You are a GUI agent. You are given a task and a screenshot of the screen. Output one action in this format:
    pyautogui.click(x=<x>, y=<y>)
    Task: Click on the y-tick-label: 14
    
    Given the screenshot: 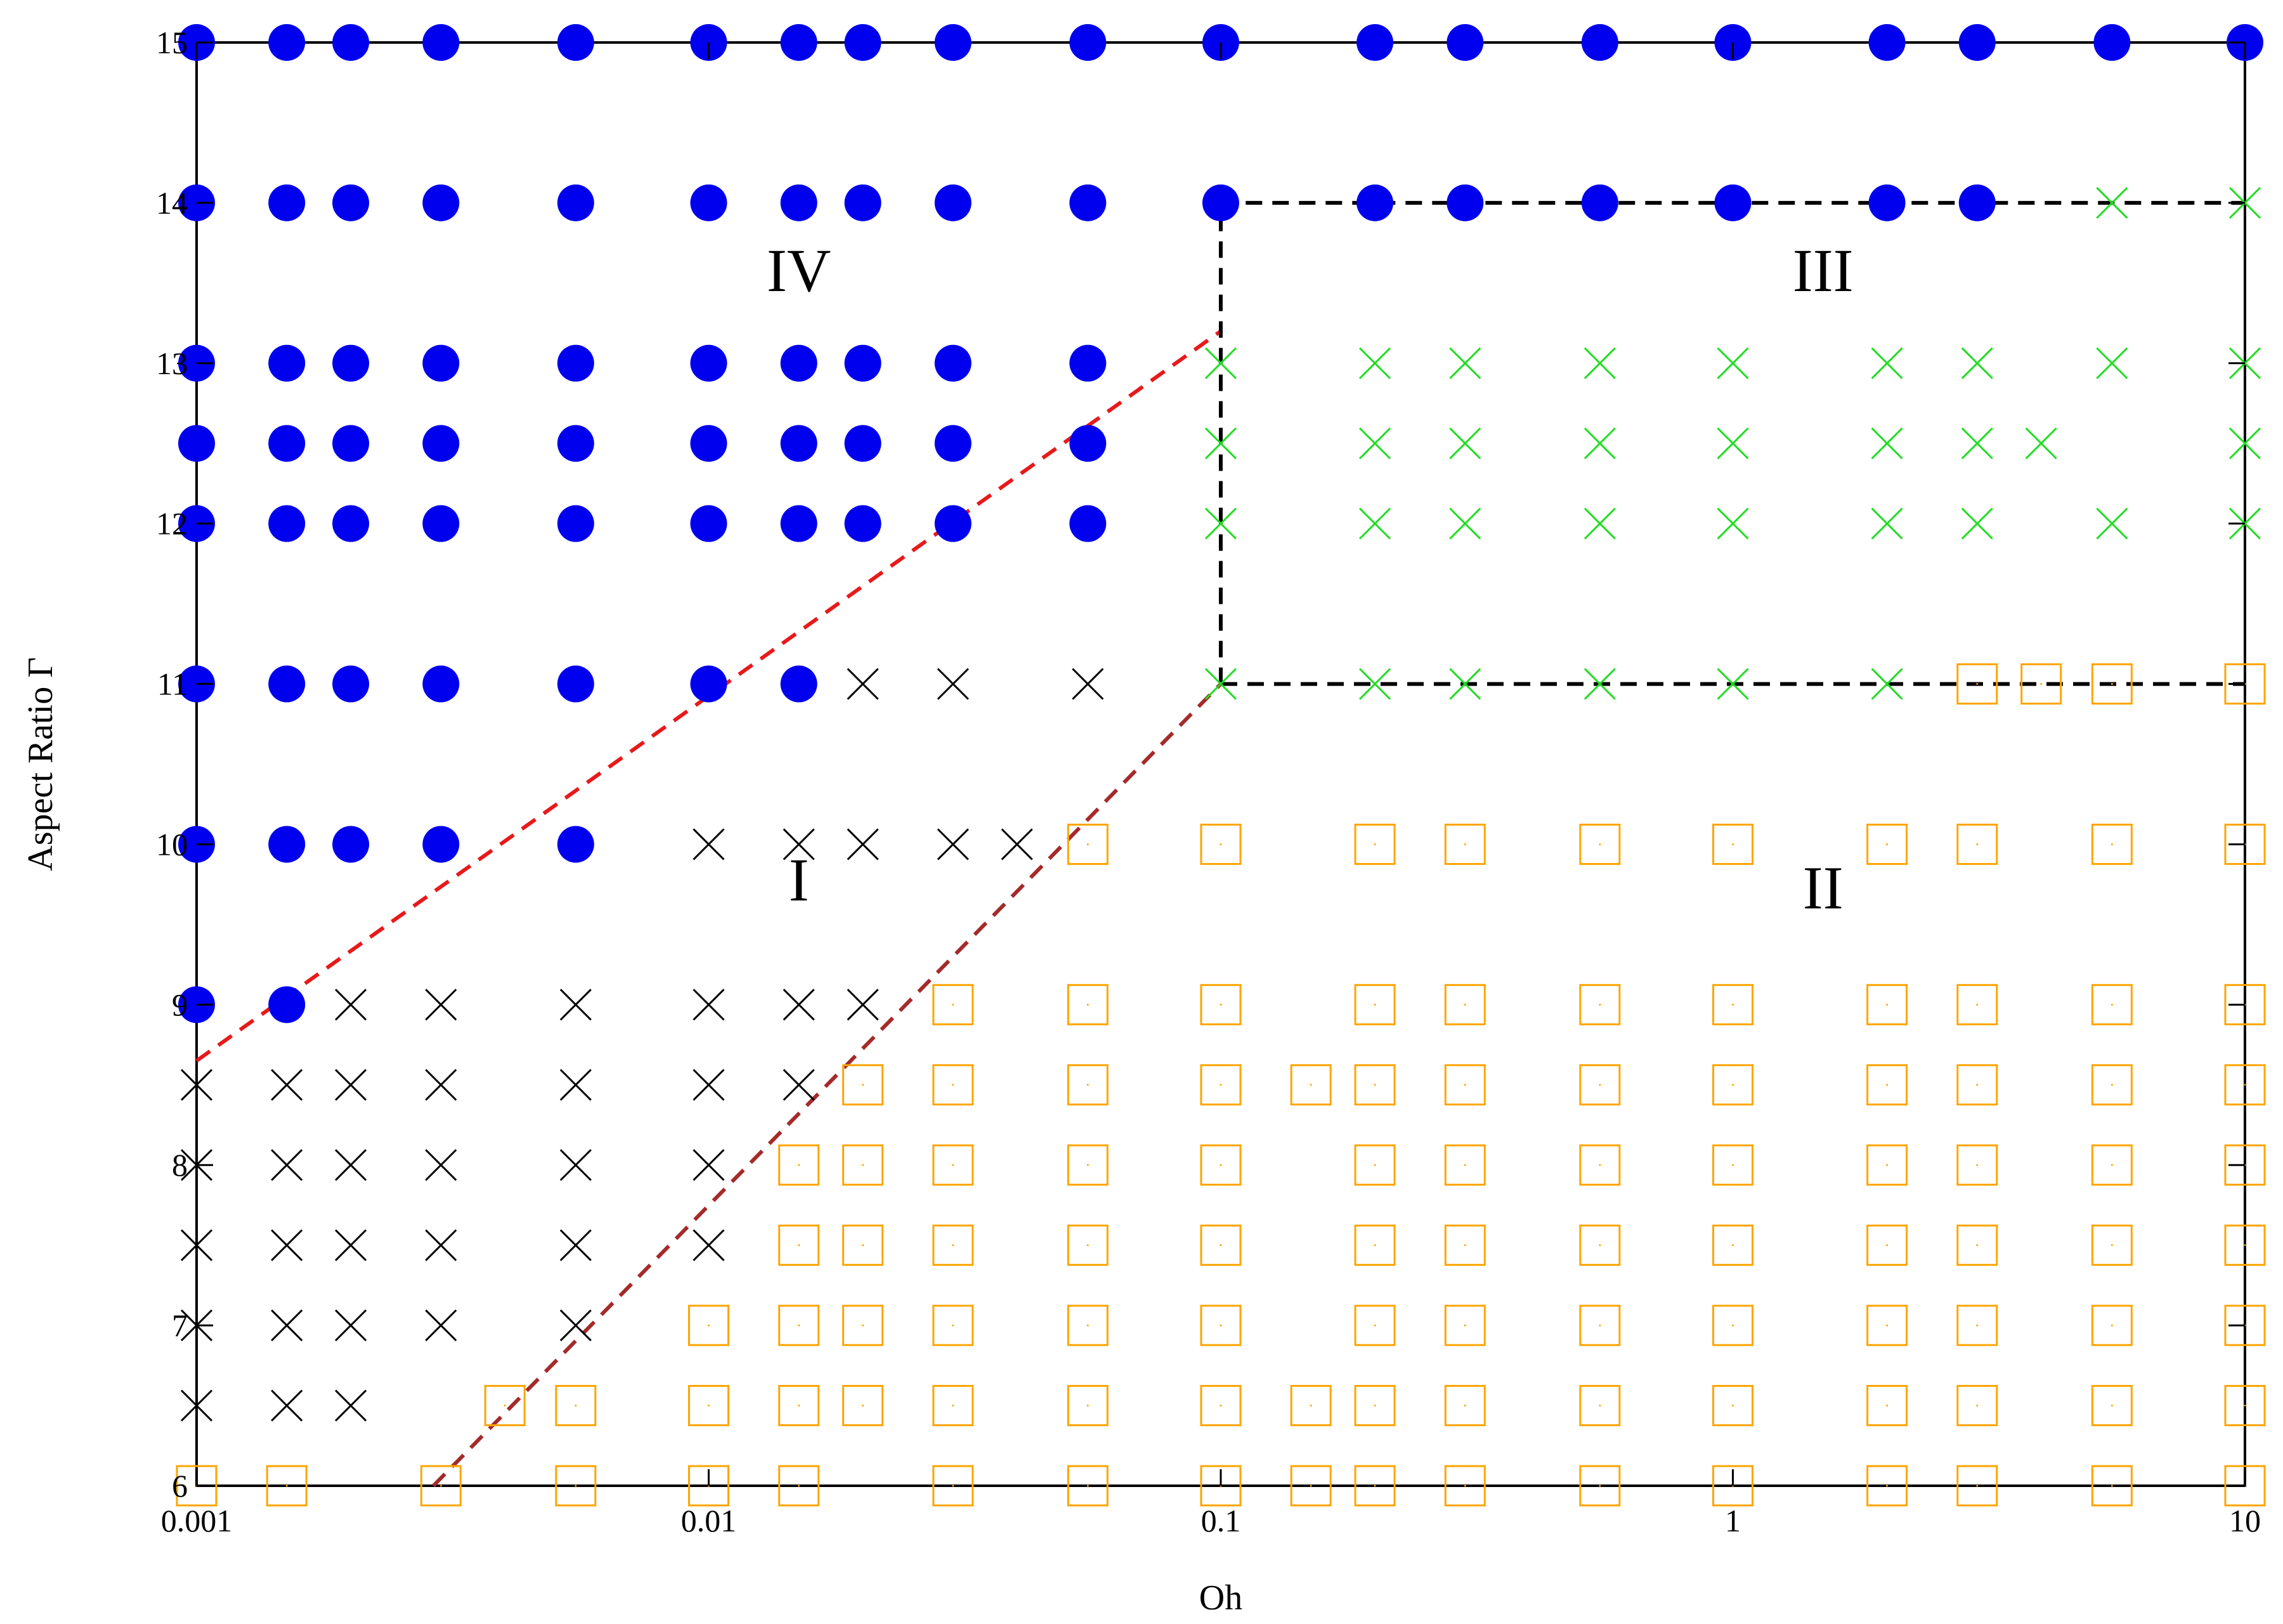 What is the action you would take?
    pyautogui.click(x=172, y=203)
    